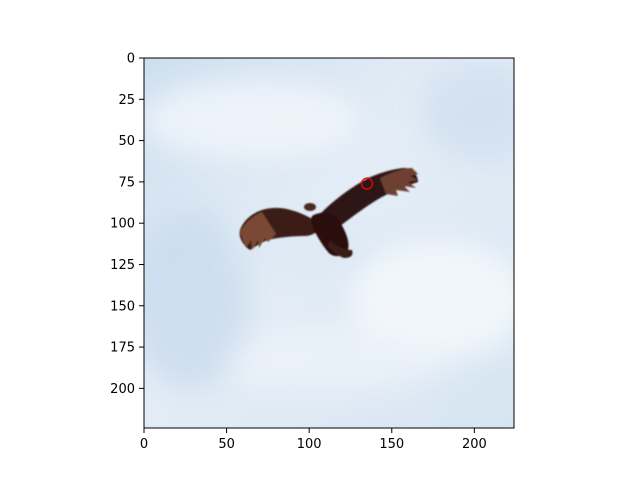 This screenshot has height=480, width=640. Describe the element at coordinates (122, 306) in the screenshot. I see `y-tick-label: 150` at that location.